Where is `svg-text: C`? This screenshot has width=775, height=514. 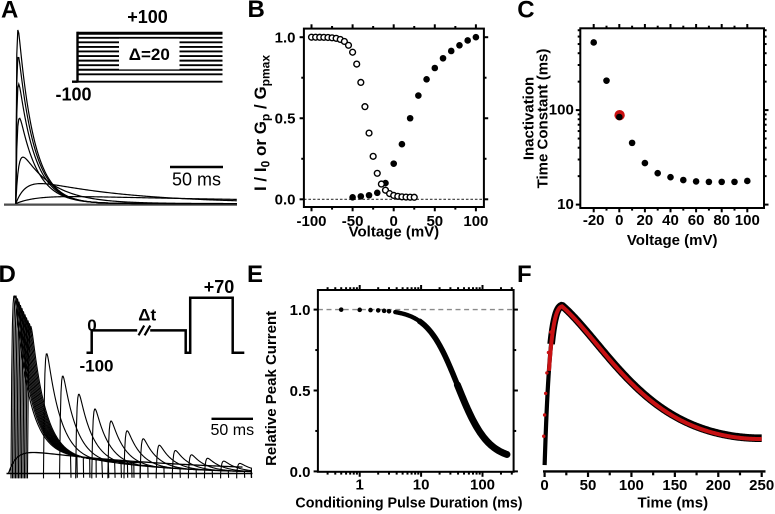
svg-text: C is located at coordinates (525, 12).